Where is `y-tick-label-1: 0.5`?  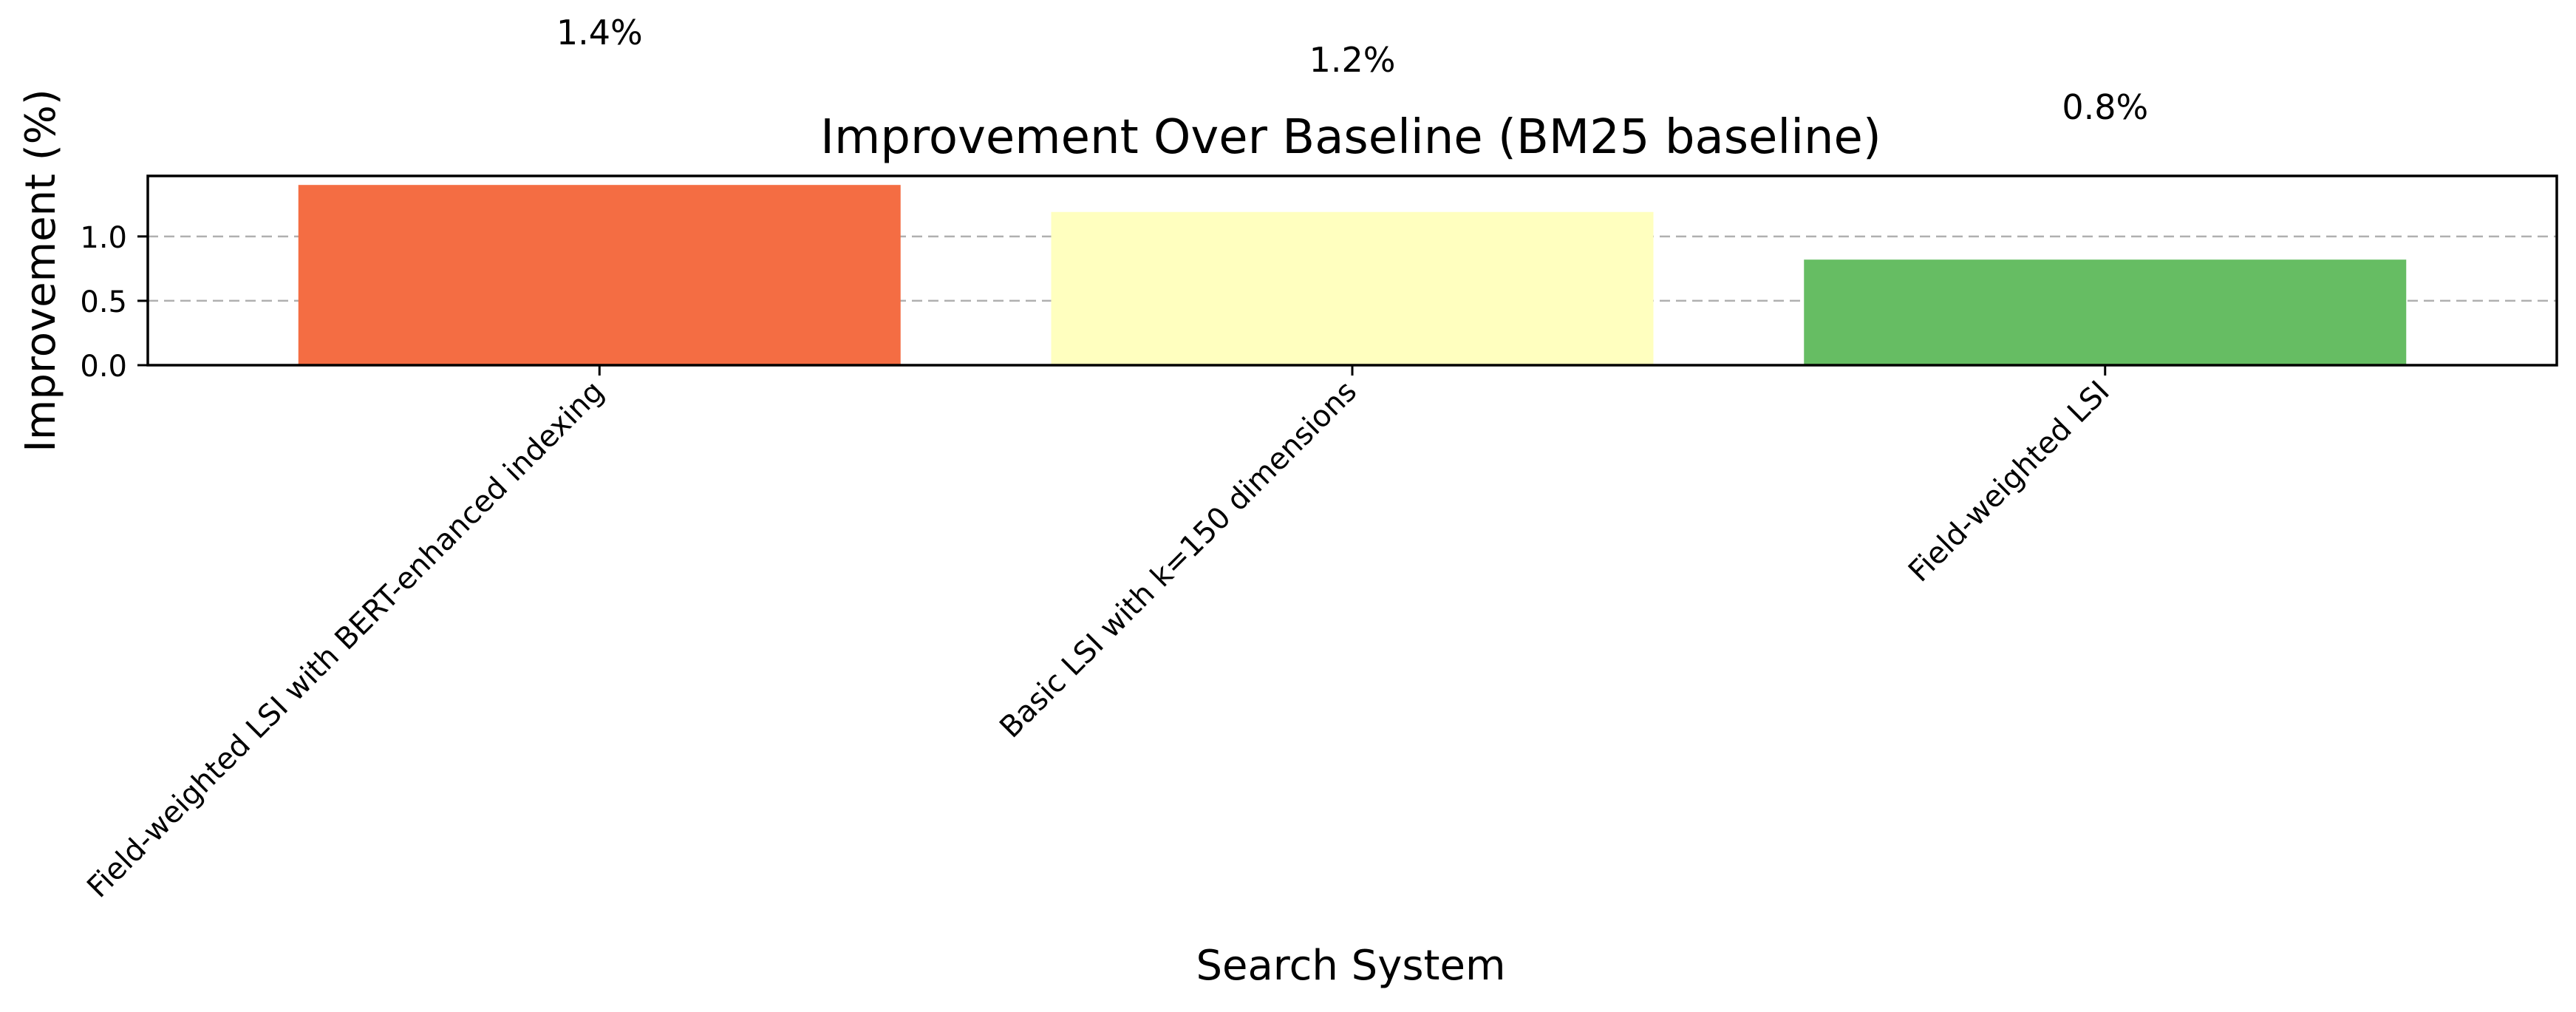
y-tick-label-1: 0.5 is located at coordinates (103, 302).